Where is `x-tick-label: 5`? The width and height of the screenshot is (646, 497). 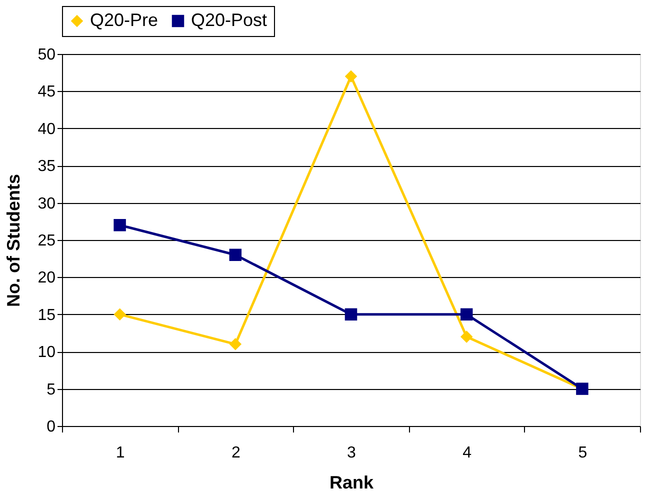 x-tick-label: 5 is located at coordinates (583, 453).